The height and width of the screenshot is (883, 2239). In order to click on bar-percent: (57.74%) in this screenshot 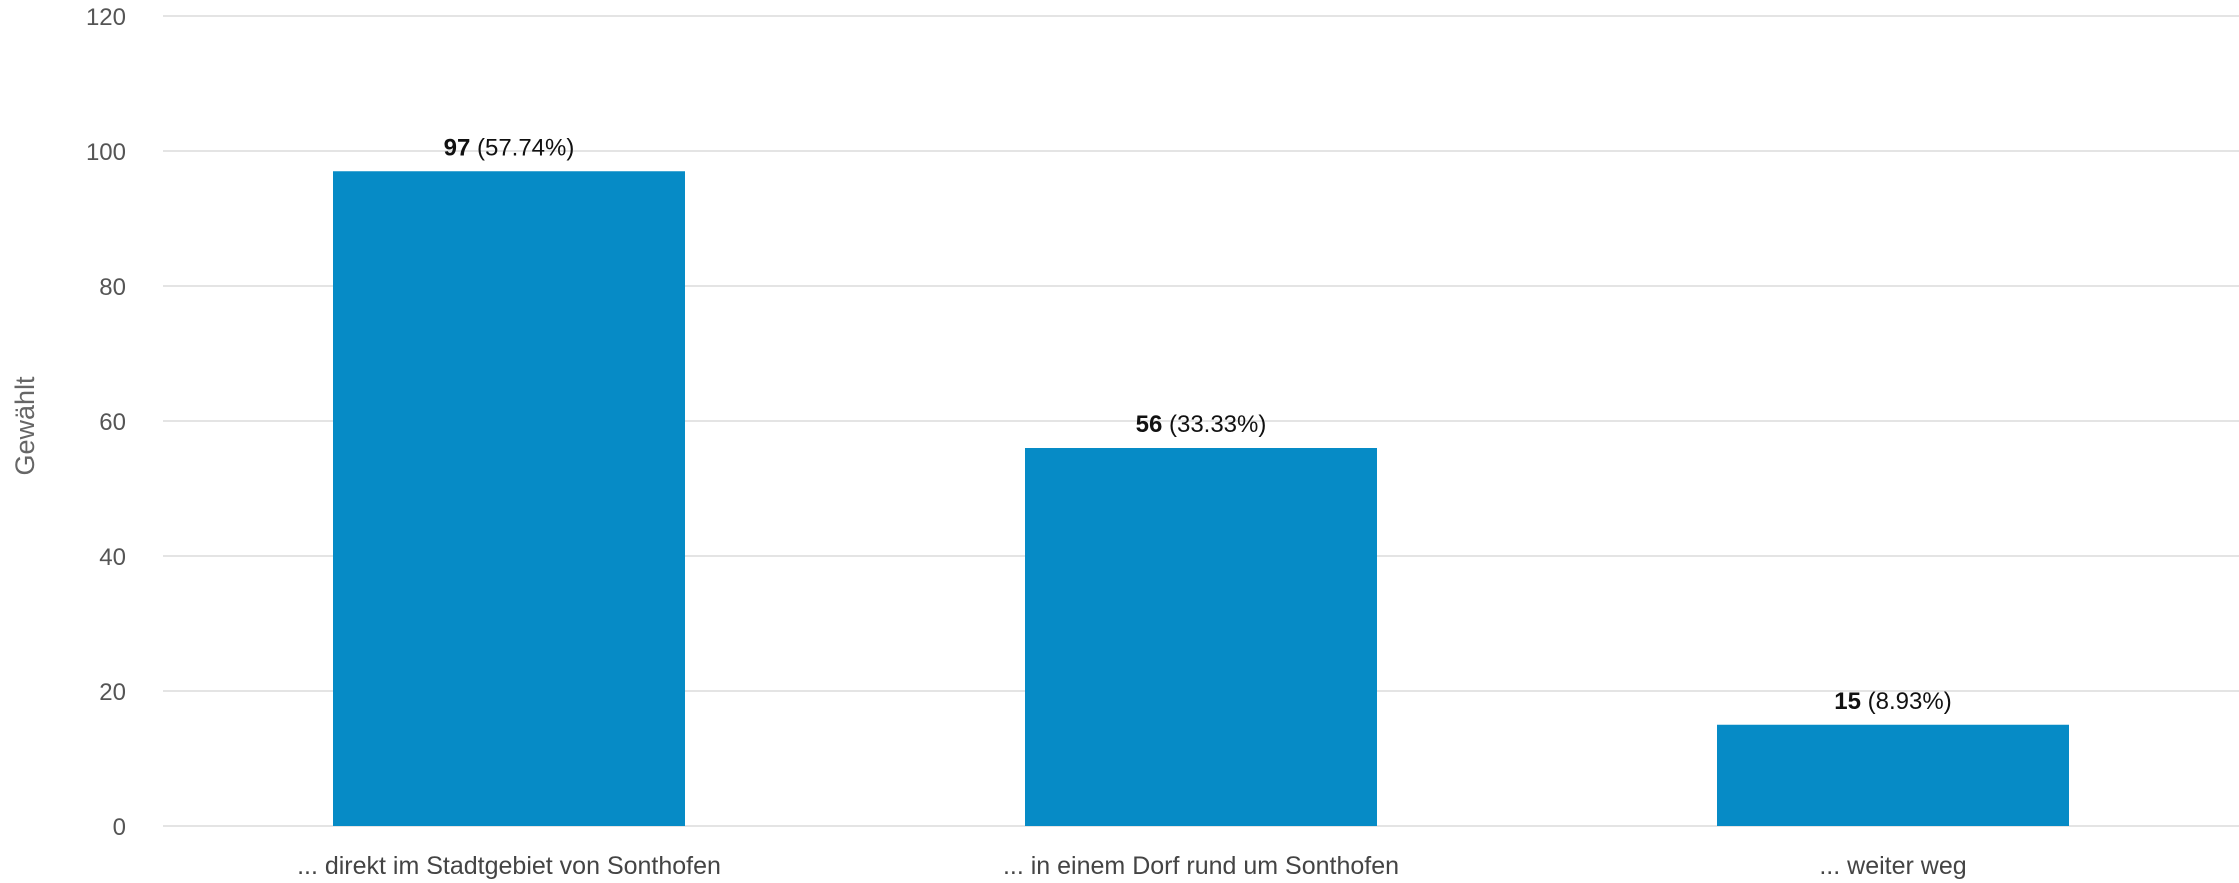, I will do `click(522, 147)`.